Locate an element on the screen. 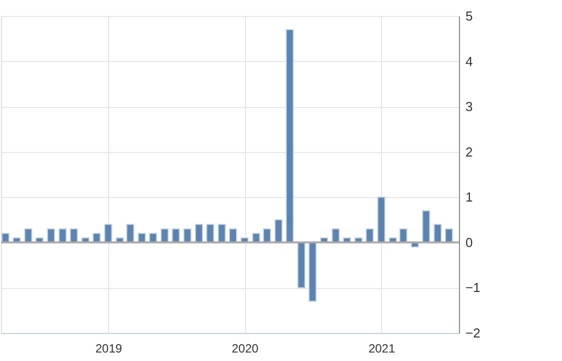 The height and width of the screenshot is (361, 562). y-tick-label: −2 is located at coordinates (473, 333).